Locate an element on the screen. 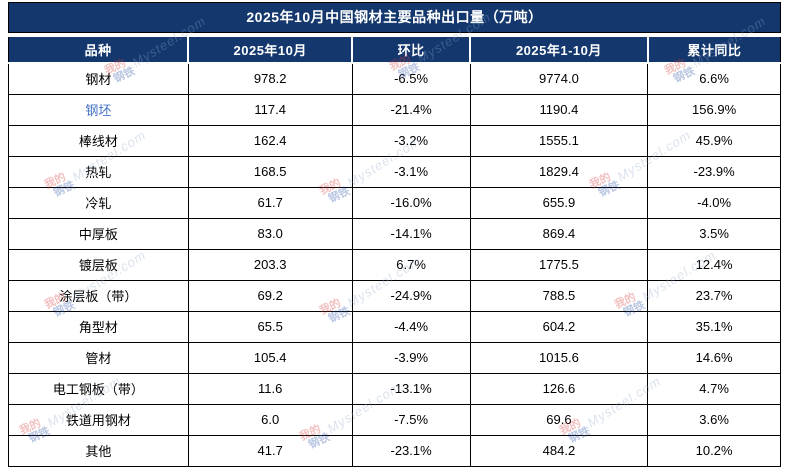  yoy-change-cell: 14.6% is located at coordinates (714, 357).